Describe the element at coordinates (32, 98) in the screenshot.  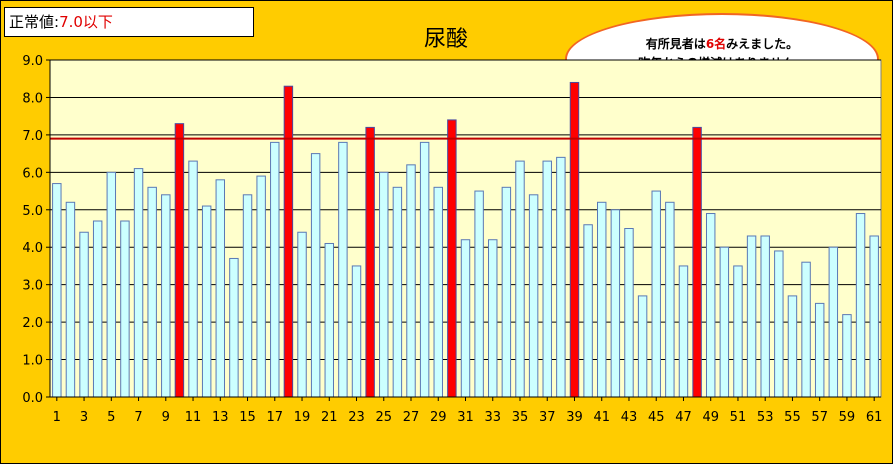
I see `y-tick-label: 8.0` at that location.